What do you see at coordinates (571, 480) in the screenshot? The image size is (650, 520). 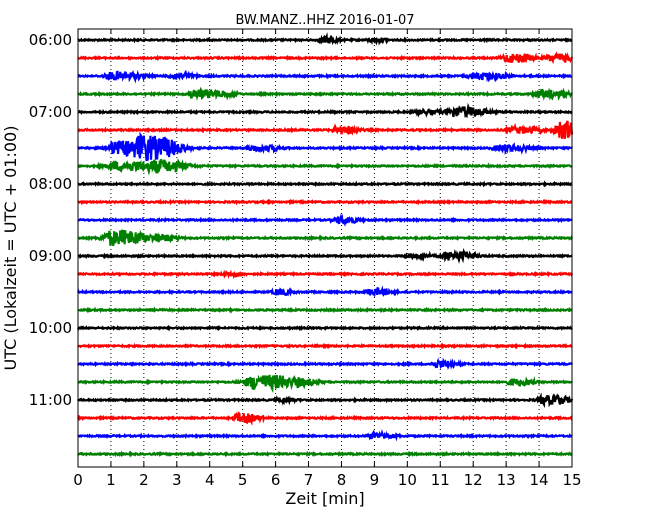 I see `x-tick-label: 15` at bounding box center [571, 480].